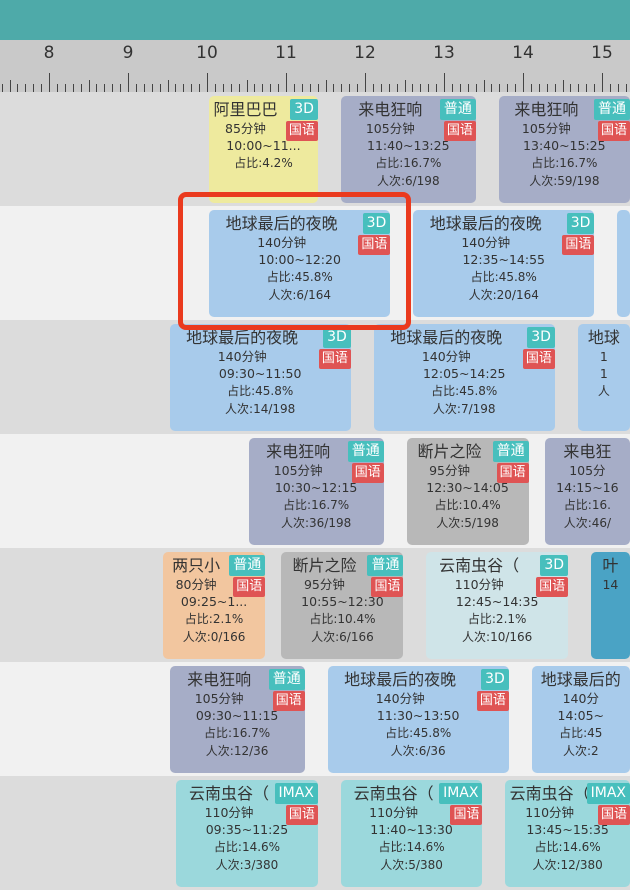 The height and width of the screenshot is (890, 630). What do you see at coordinates (247, 829) in the screenshot?
I see `time-range: 09:35~11:25` at bounding box center [247, 829].